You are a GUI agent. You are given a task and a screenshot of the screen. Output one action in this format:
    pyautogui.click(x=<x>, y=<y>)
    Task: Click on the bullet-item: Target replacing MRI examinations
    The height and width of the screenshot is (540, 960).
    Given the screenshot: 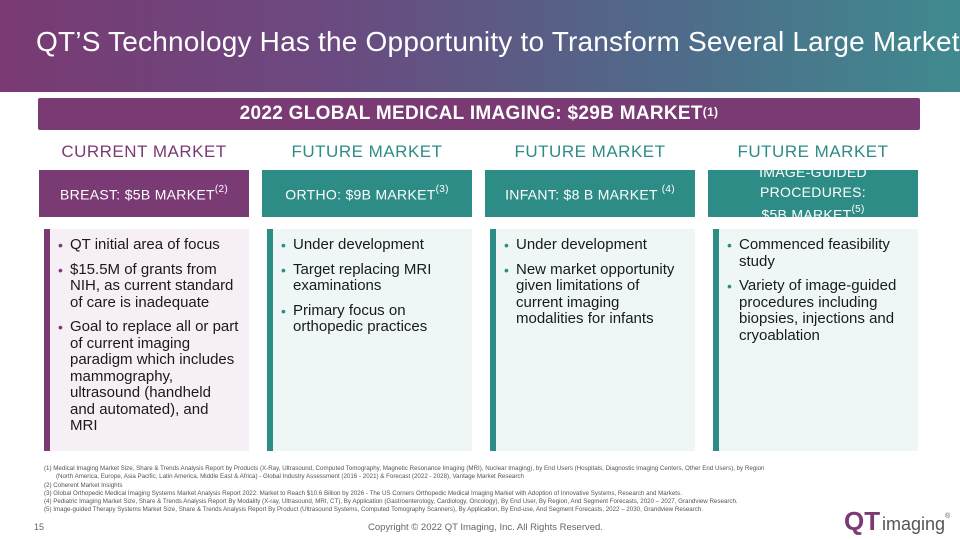 What is the action you would take?
    pyautogui.click(x=371, y=278)
    